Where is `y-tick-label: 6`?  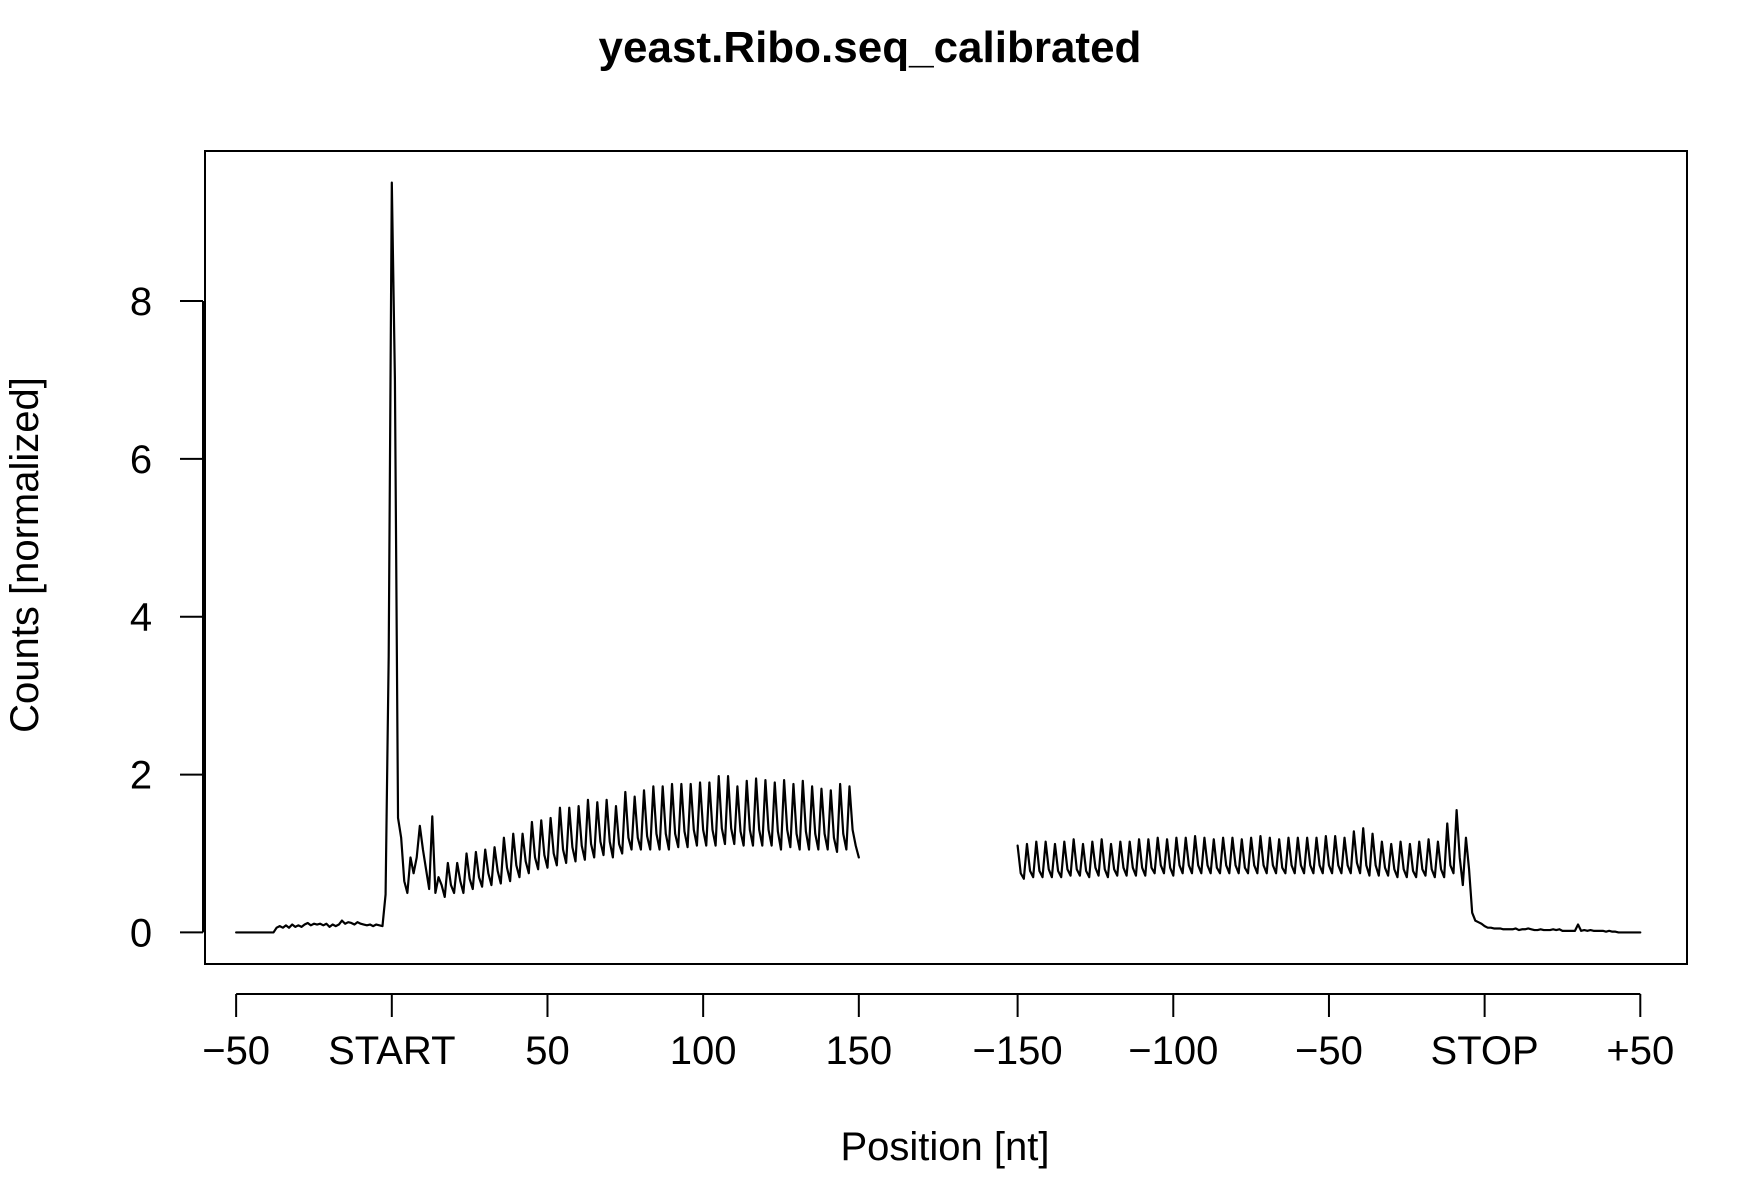 y-tick-label: 6 is located at coordinates (141, 460).